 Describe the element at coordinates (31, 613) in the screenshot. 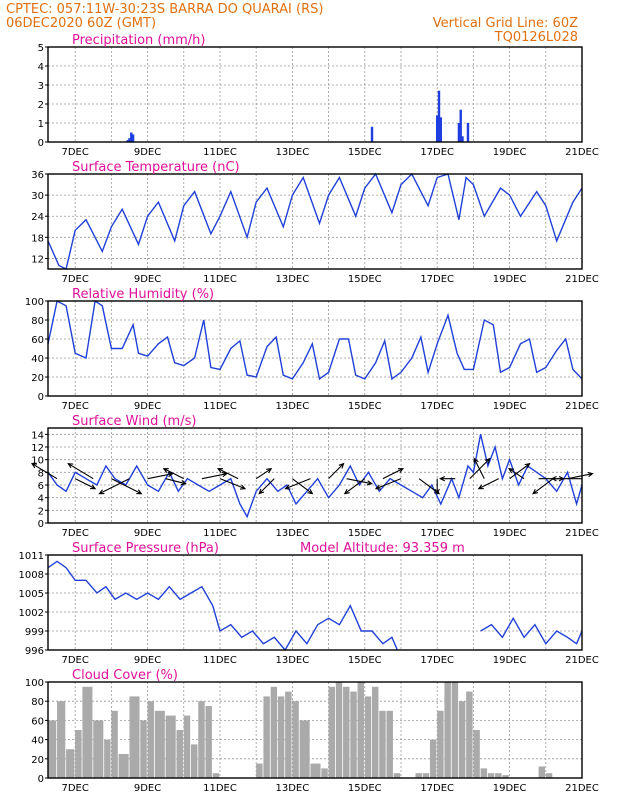

I see `y-tick-label: 1002` at that location.